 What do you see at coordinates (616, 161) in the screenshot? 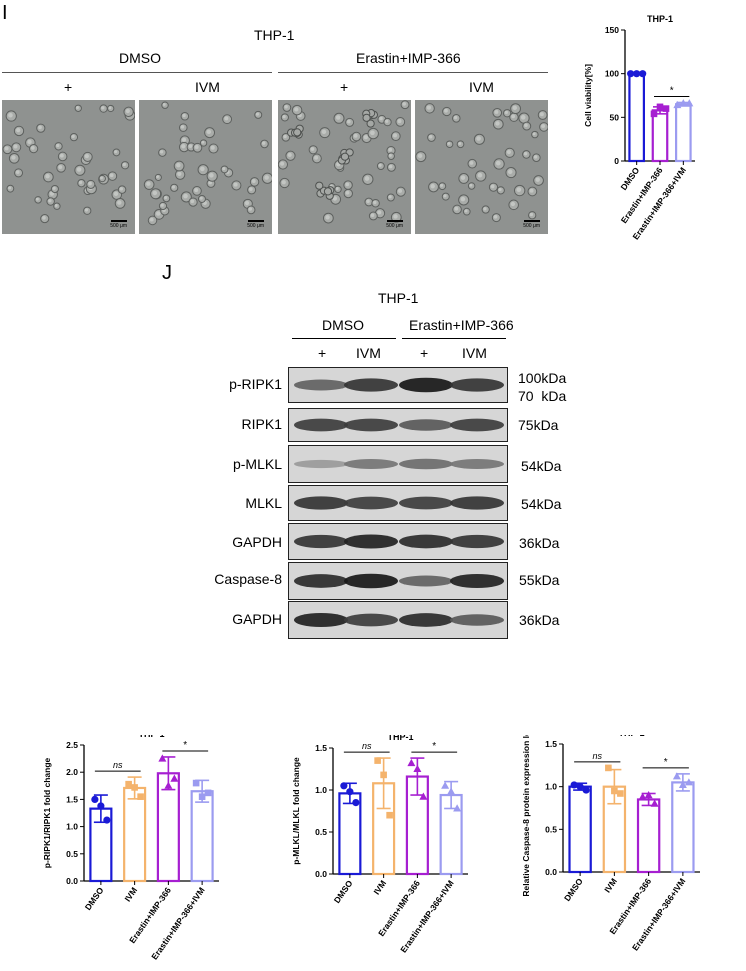
I see `y-tick-label: 0` at bounding box center [616, 161].